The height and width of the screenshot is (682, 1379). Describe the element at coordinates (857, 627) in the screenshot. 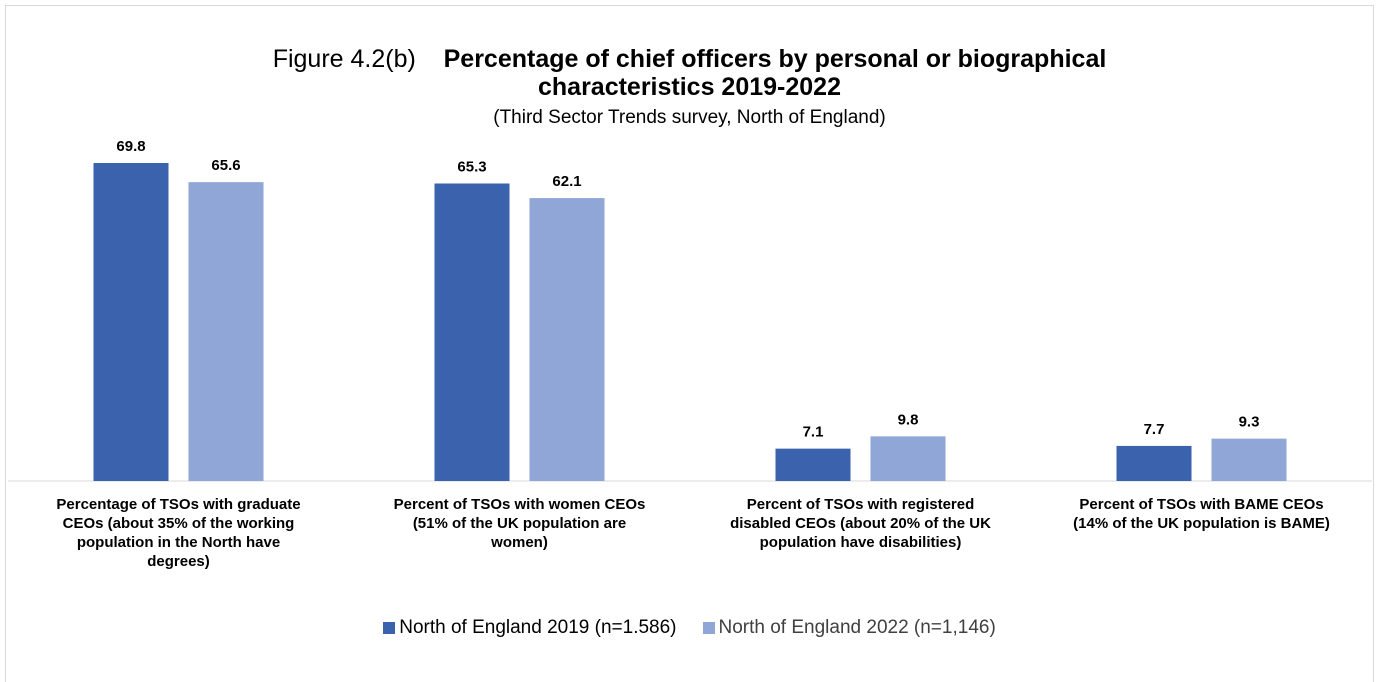

I see `legend-label-2022: North of England 2022 (n=1,146)` at that location.